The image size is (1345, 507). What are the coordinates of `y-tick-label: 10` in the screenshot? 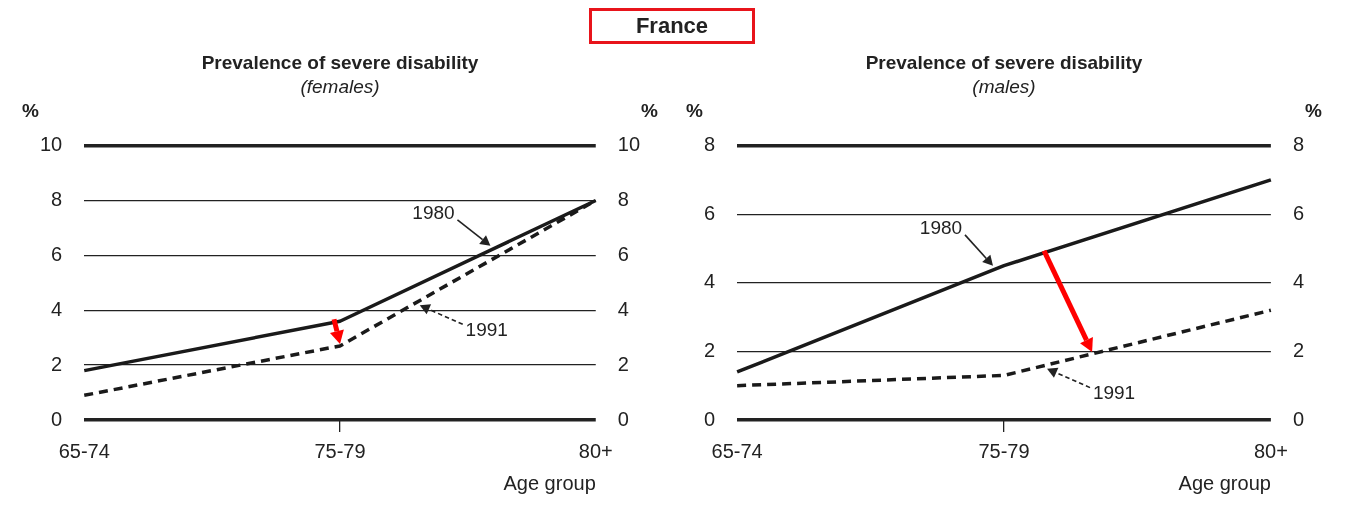 It's located at (51, 144).